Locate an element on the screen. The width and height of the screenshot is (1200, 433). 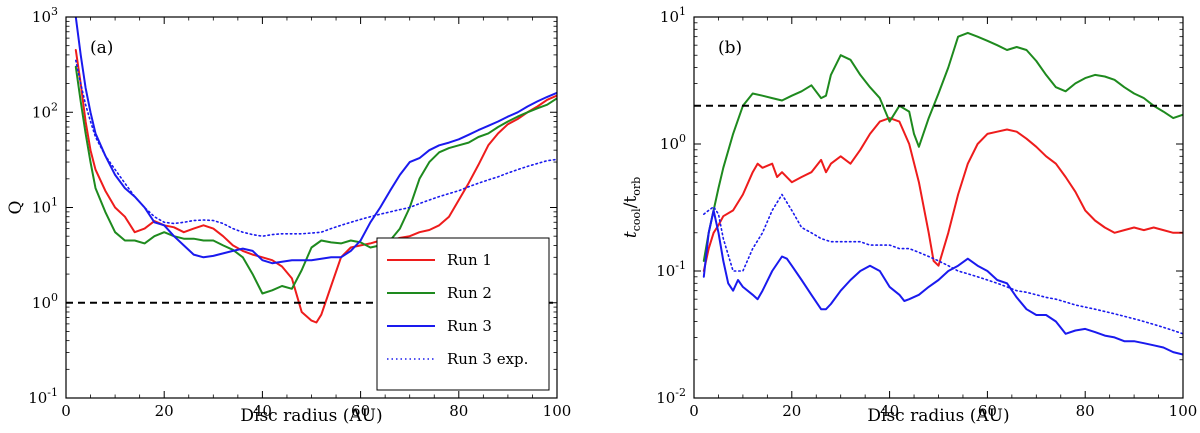
panel-b-ylabel-sub1: cool is located at coordinates (636, 219).